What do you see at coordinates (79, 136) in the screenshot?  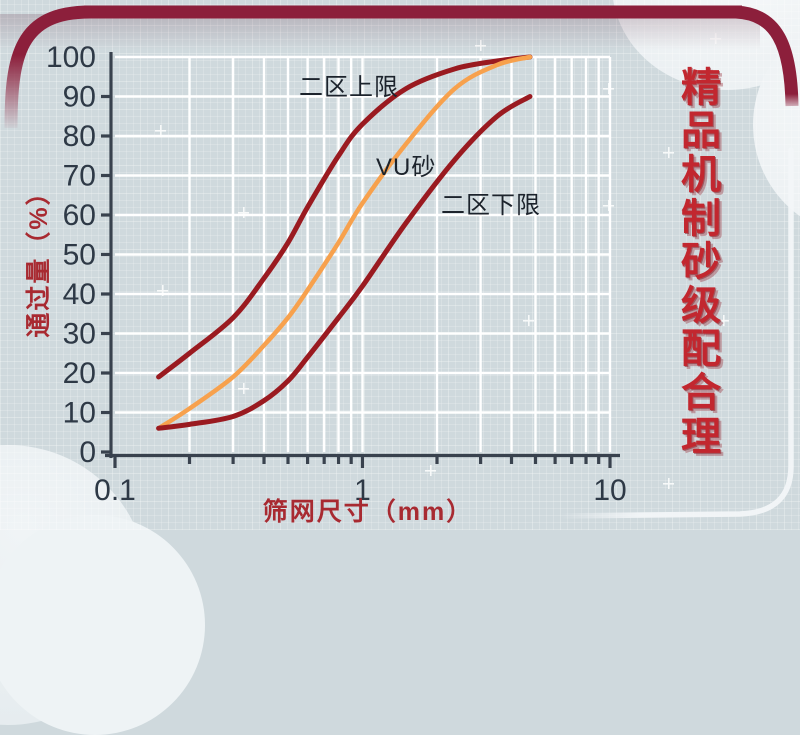 I see `svg-text: 80` at bounding box center [79, 136].